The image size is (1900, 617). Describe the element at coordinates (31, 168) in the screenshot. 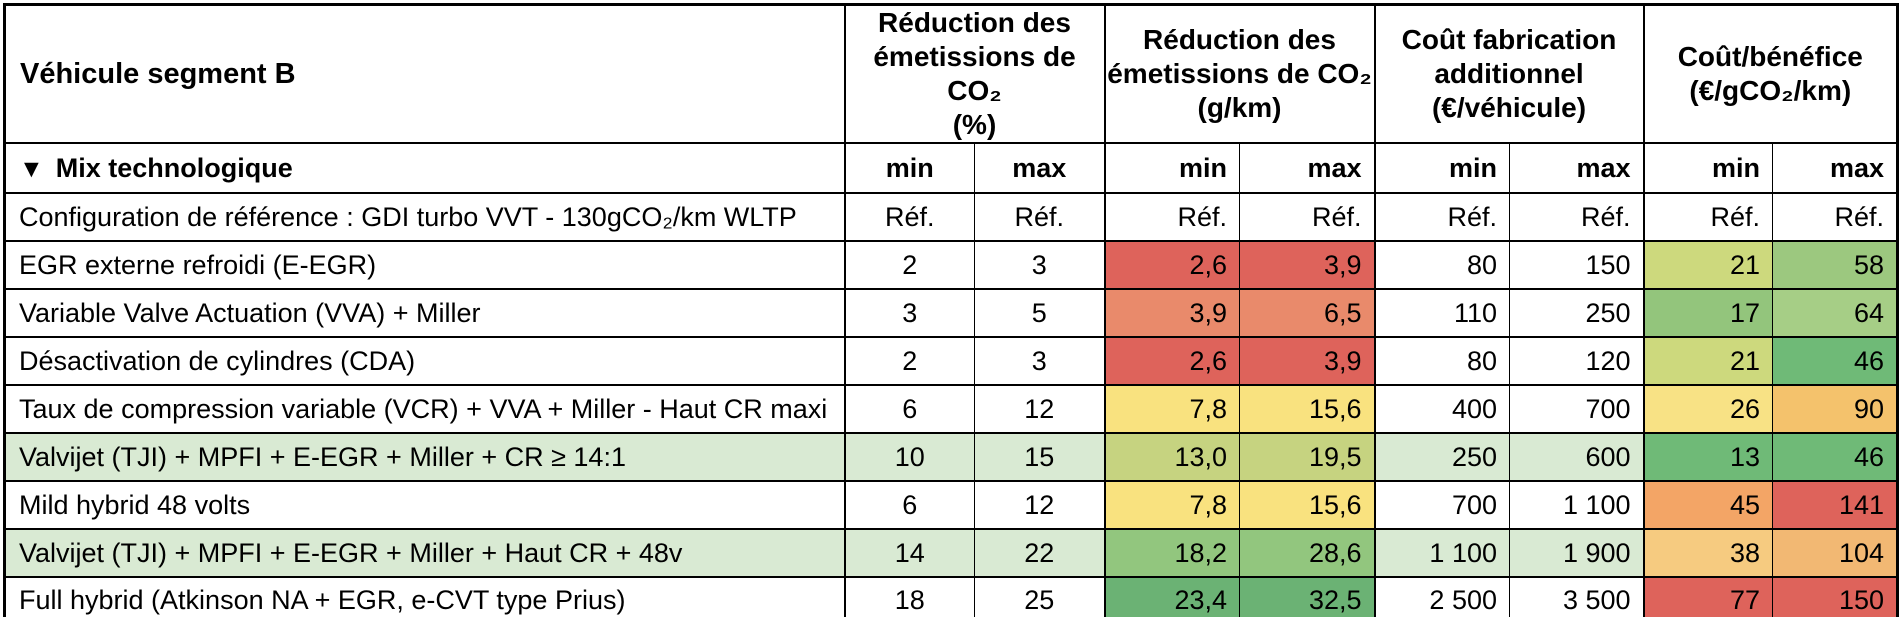

I see `collapse-triangle-icon: ▼` at that location.